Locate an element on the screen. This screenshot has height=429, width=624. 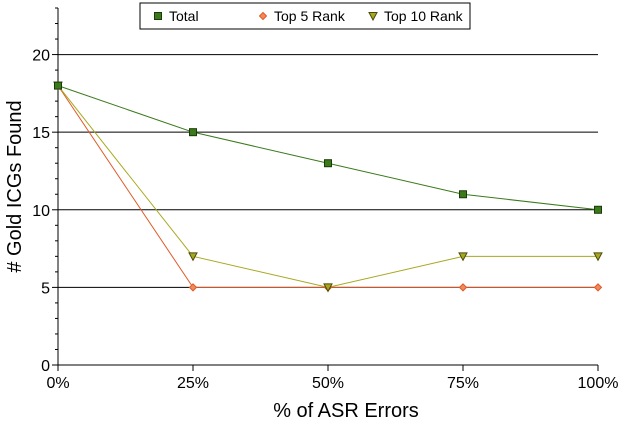
x-tick-label: 100% is located at coordinates (598, 383).